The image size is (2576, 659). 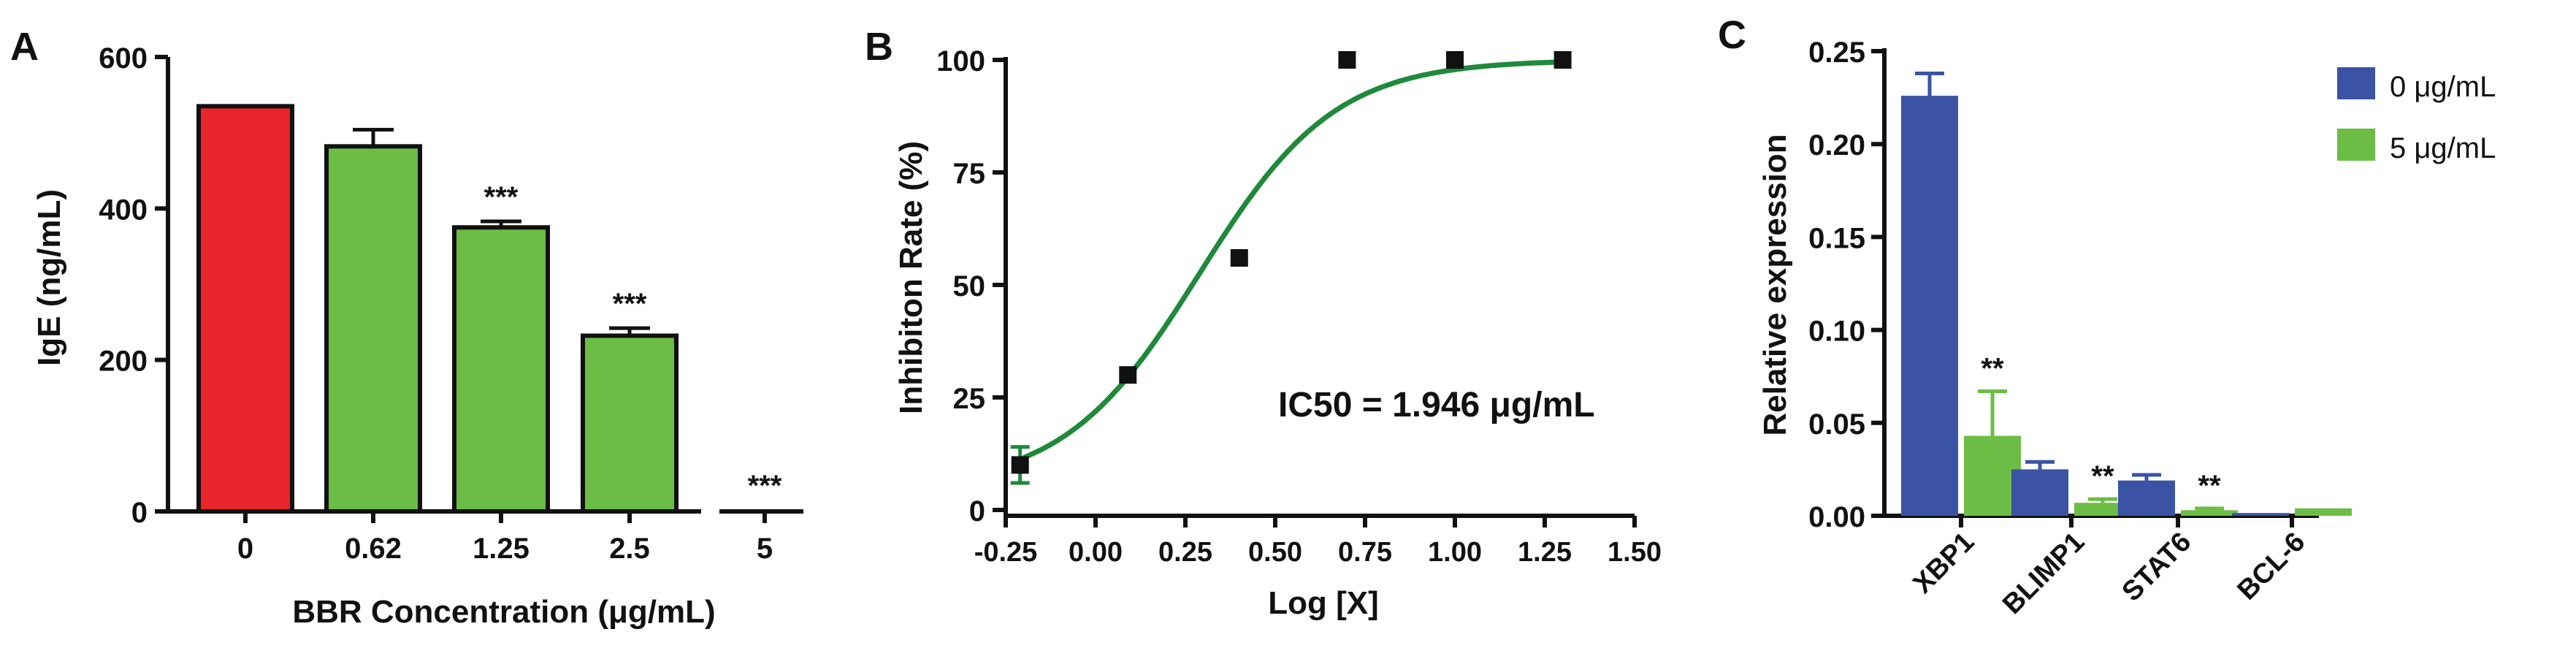 What do you see at coordinates (1732, 35) in the screenshot?
I see `panel-c-letter: C` at bounding box center [1732, 35].